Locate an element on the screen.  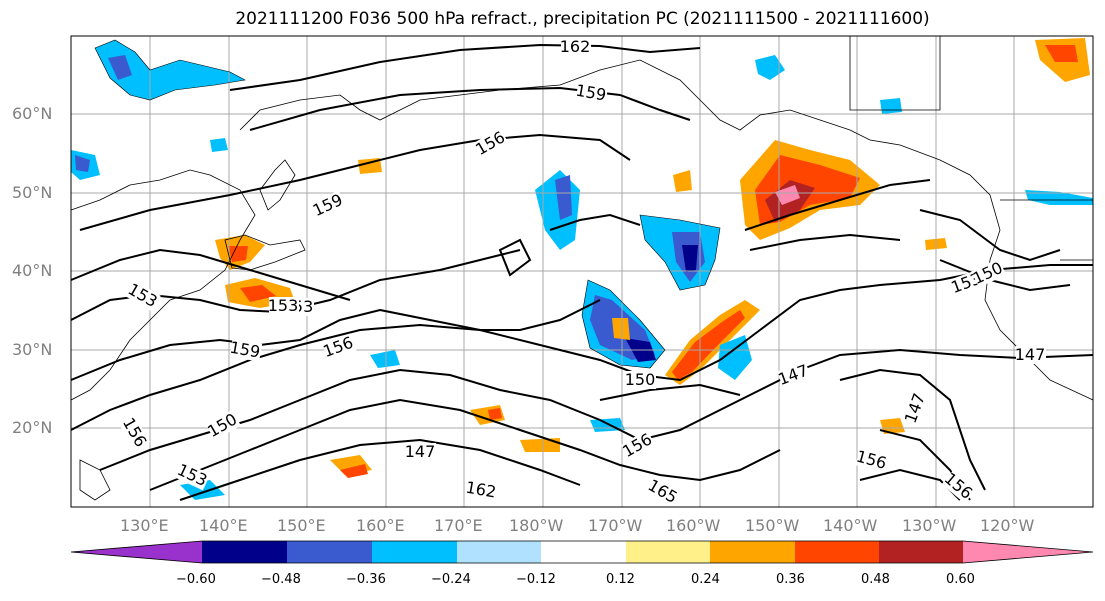
lat-label-60n: 60°N is located at coordinates (32, 113).